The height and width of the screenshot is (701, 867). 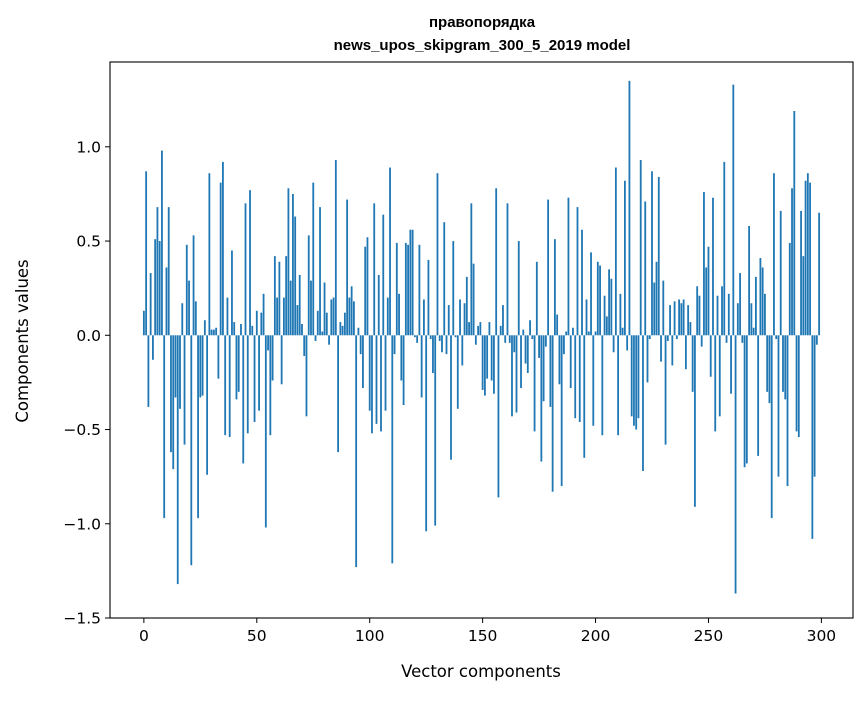 What do you see at coordinates (22, 340) in the screenshot?
I see `y-axis-label: Components values` at bounding box center [22, 340].